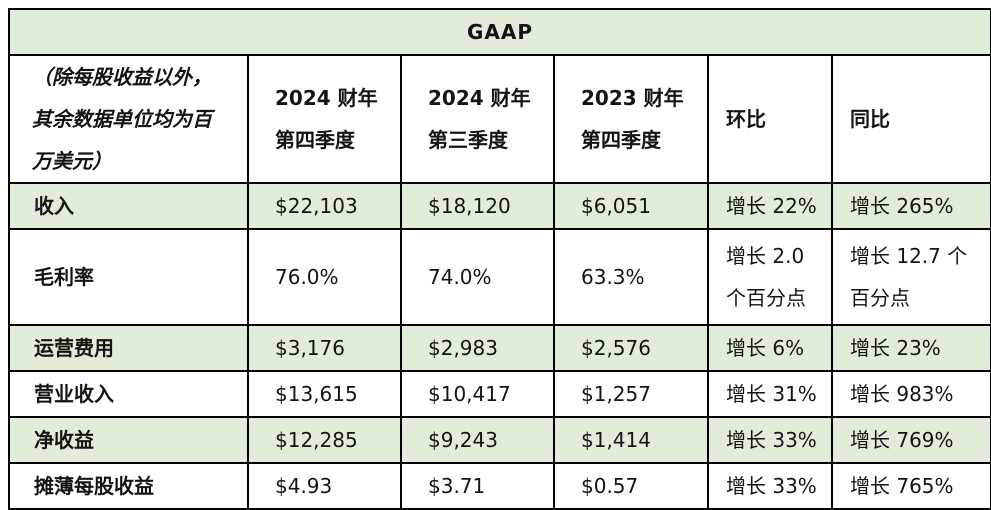 The height and width of the screenshot is (510, 991). I want to click on cell-opinc-q4fy24: $13,615, so click(324, 394).